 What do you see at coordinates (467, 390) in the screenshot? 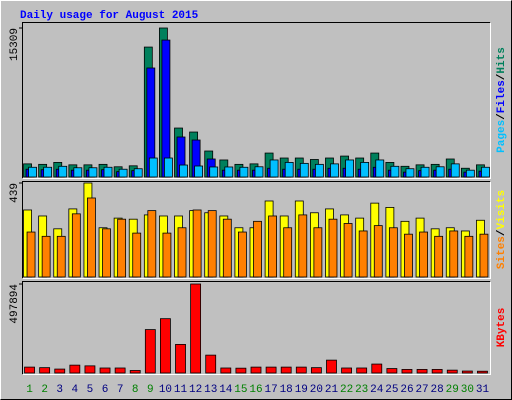
I see `x-tick-label: 30` at bounding box center [467, 390].